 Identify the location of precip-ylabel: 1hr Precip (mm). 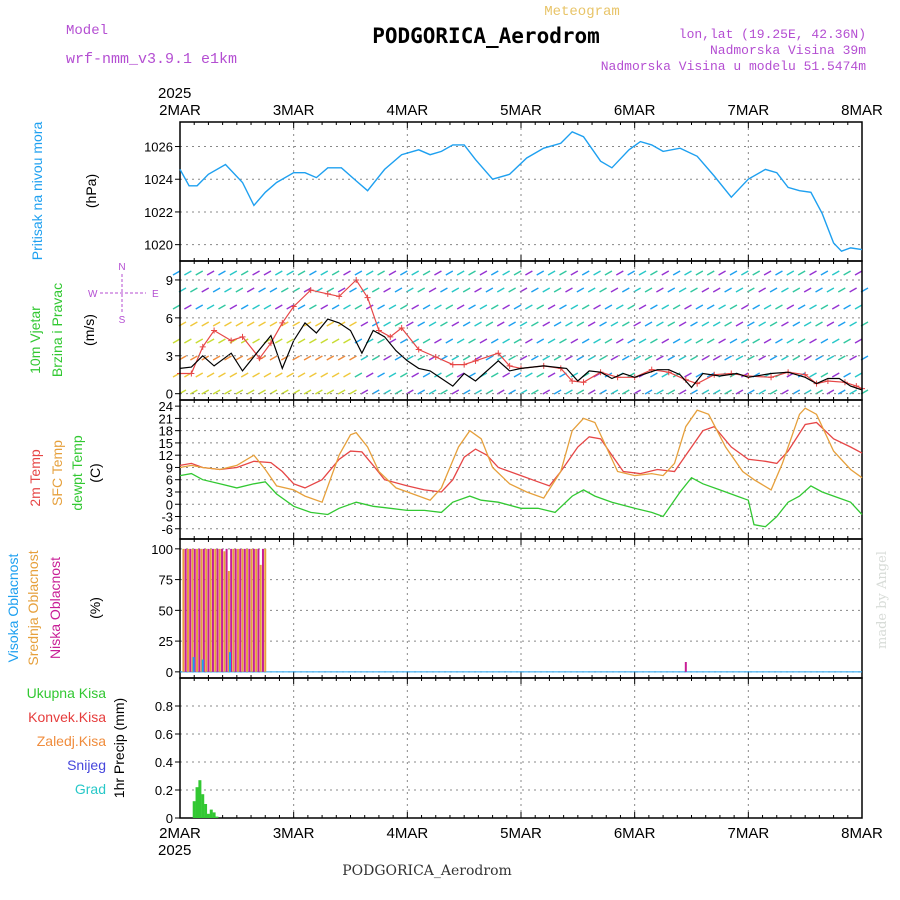
(119, 748).